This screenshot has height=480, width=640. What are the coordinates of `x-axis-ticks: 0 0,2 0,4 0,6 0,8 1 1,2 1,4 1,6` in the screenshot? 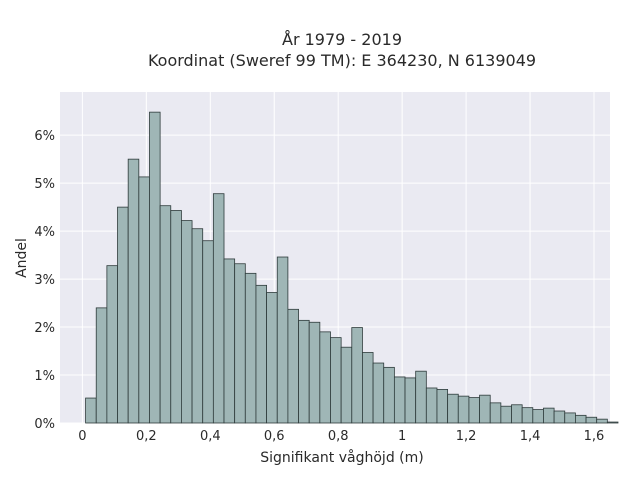 It's located at (341, 436).